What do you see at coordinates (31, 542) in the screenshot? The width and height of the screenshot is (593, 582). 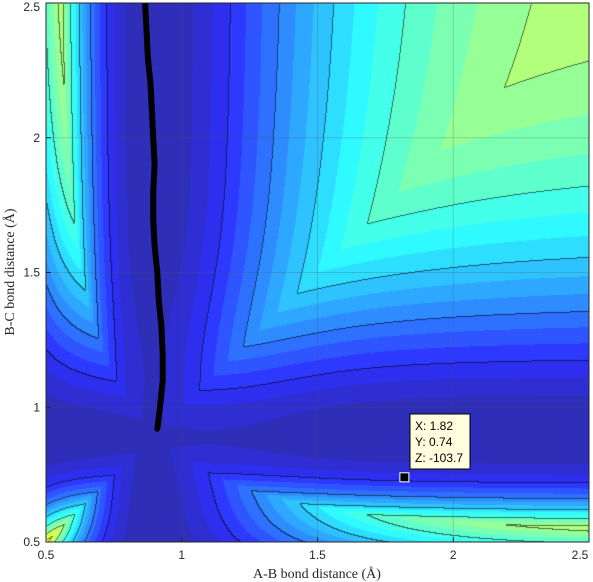 I see `y-tick-label: 0.5` at bounding box center [31, 542].